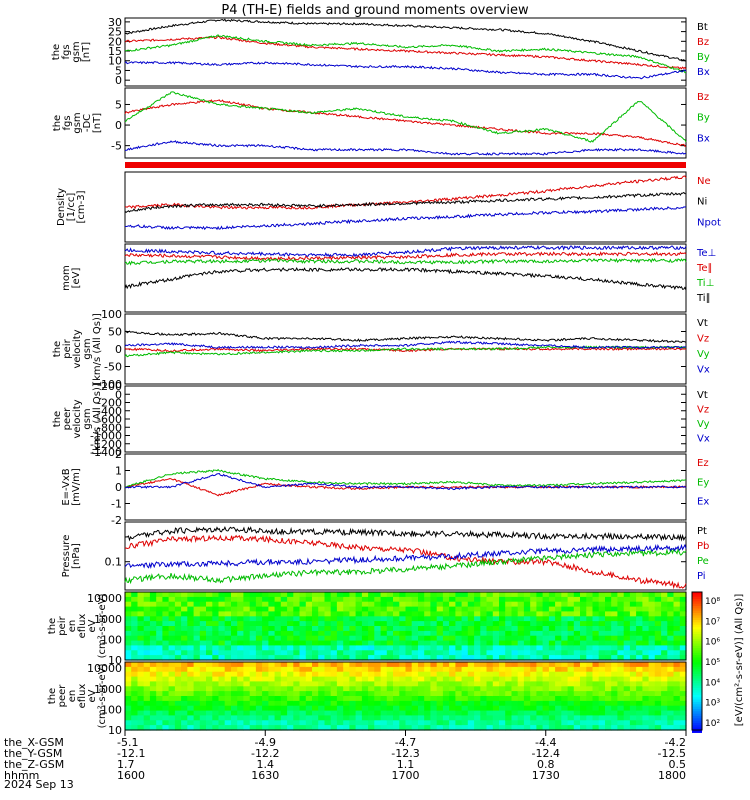  Describe the element at coordinates (67, 122) in the screenshot. I see `ylabel-line: fgs` at that location.